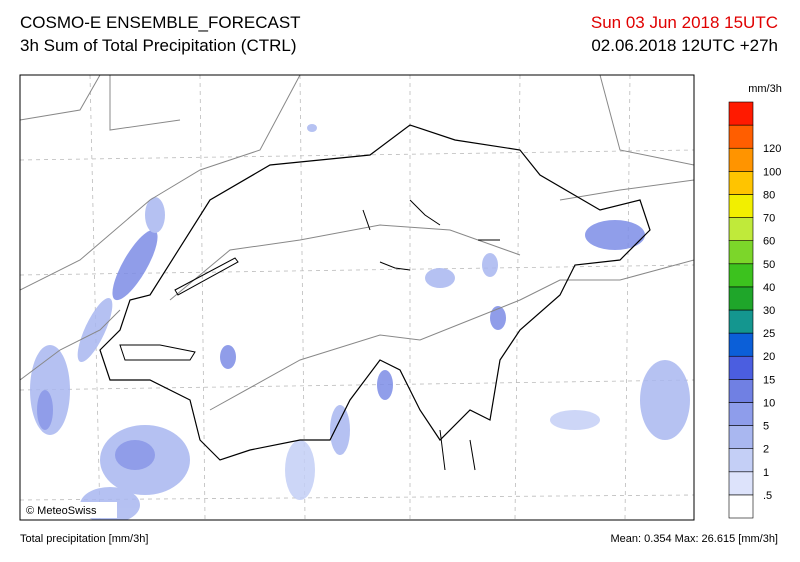 This screenshot has width=800, height=562. Describe the element at coordinates (684, 22) in the screenshot. I see `valid-time: Sun 03 Jun 2018 15UTC` at that location.